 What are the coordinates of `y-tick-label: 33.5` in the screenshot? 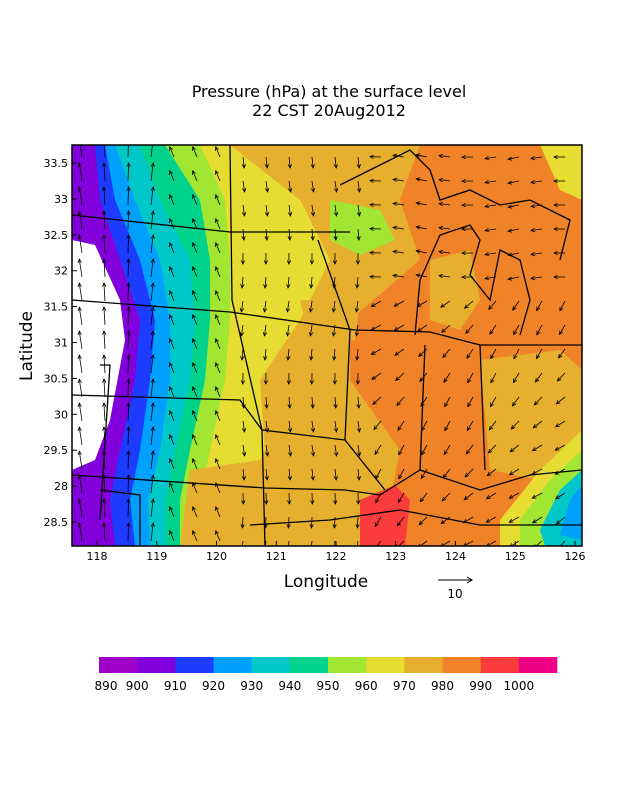 It's located at (56, 163).